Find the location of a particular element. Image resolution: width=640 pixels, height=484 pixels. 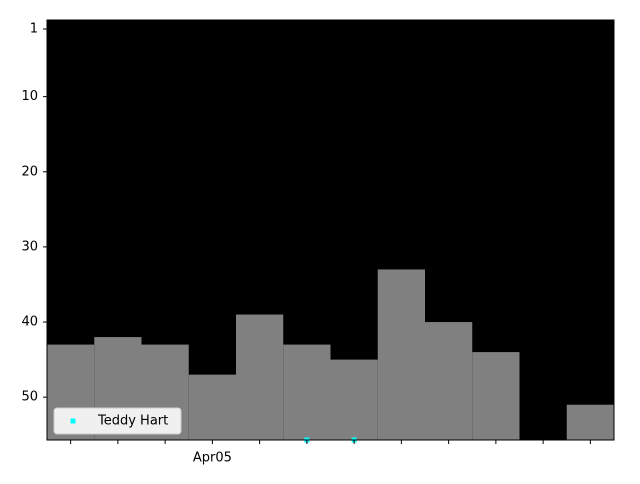

legend-box is located at coordinates (117, 421).